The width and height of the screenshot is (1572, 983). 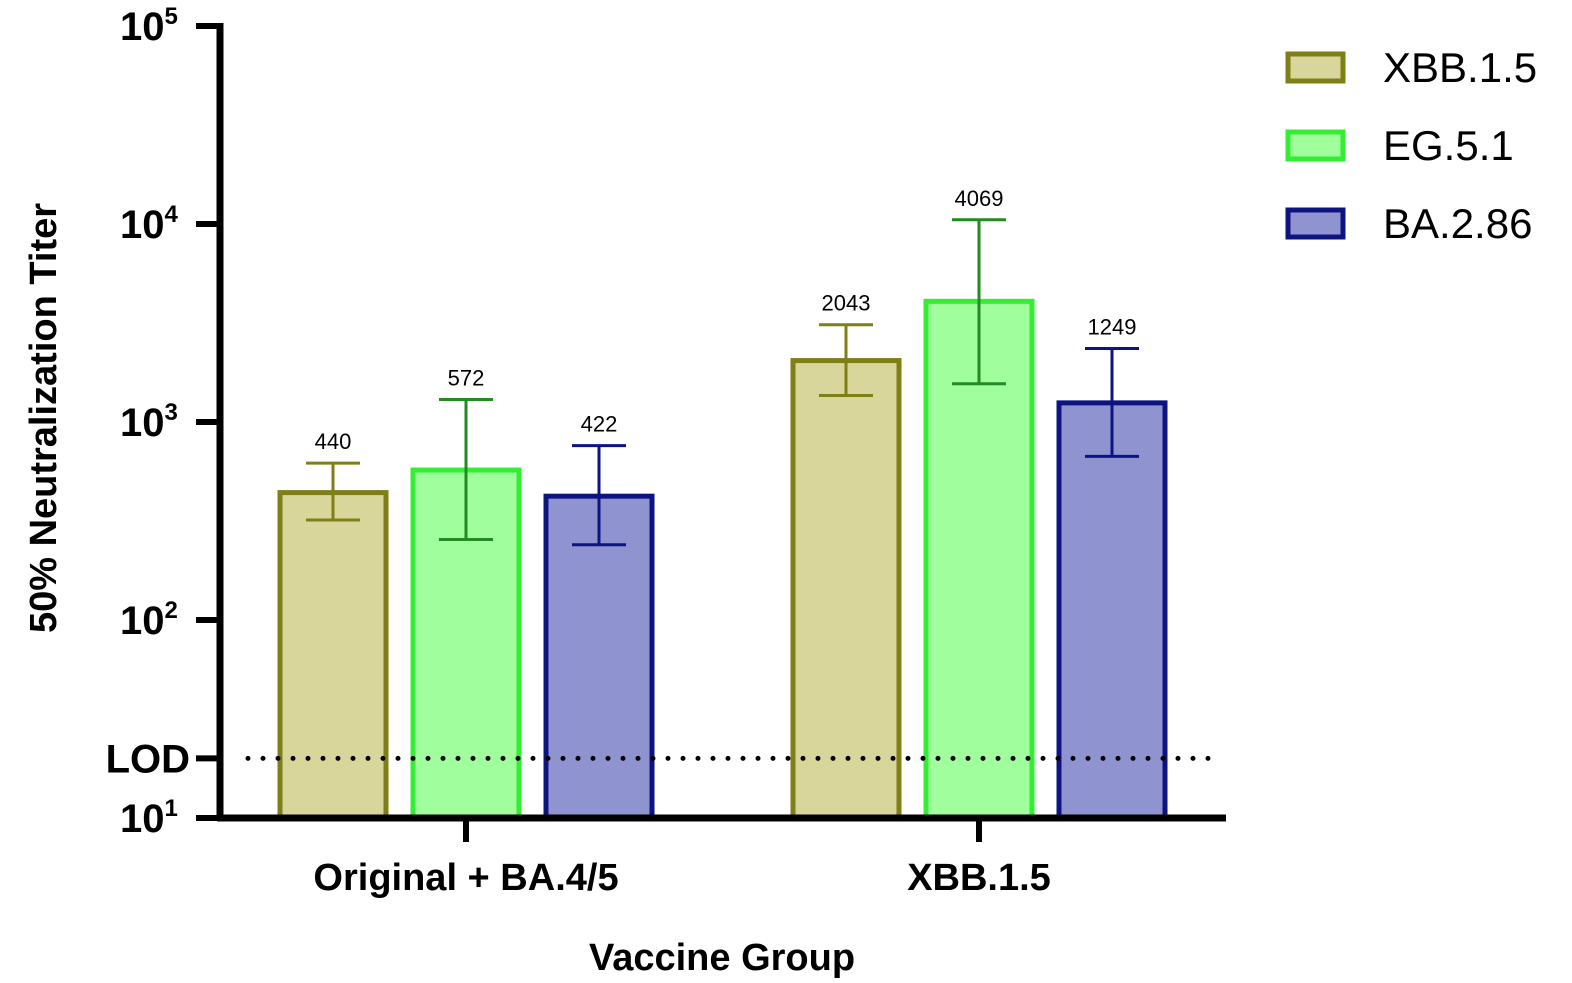 I want to click on error-bar-XBB.1.5-Original + BA.4/5, so click(x=333, y=491).